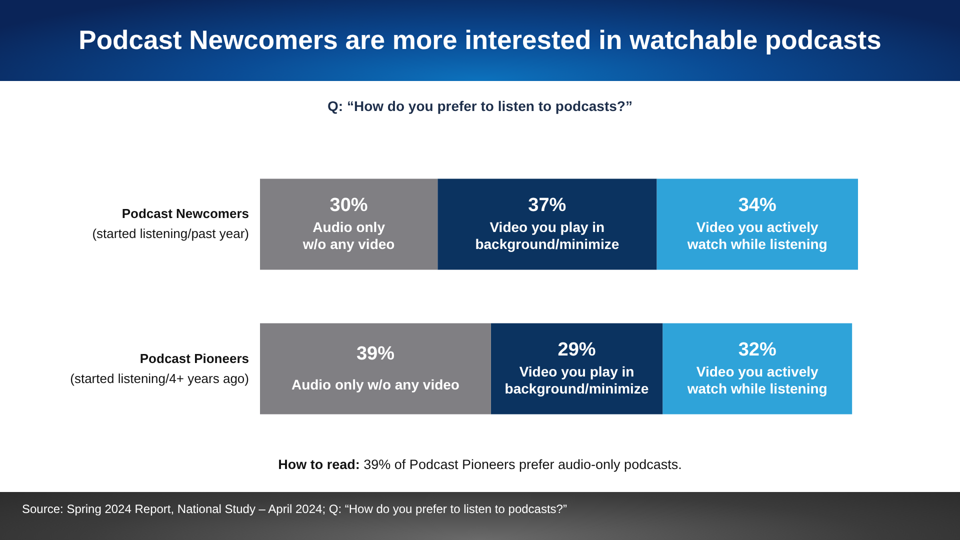 The image size is (960, 540). What do you see at coordinates (757, 380) in the screenshot?
I see `text: Video you actively watch while listening` at bounding box center [757, 380].